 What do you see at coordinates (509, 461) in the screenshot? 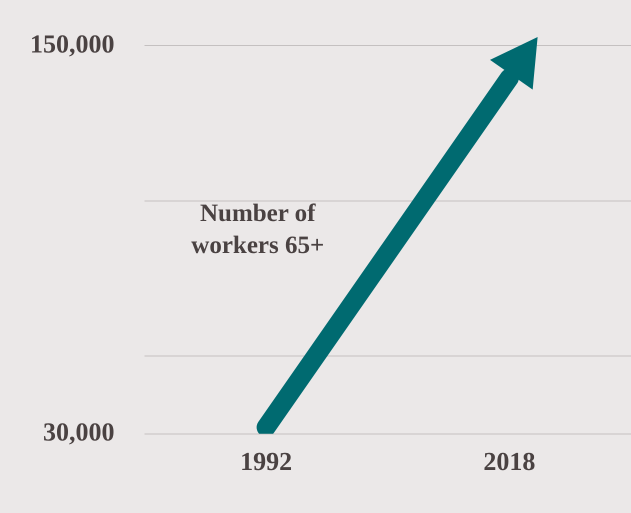
I see `x-tick-label: 2018` at bounding box center [509, 461].